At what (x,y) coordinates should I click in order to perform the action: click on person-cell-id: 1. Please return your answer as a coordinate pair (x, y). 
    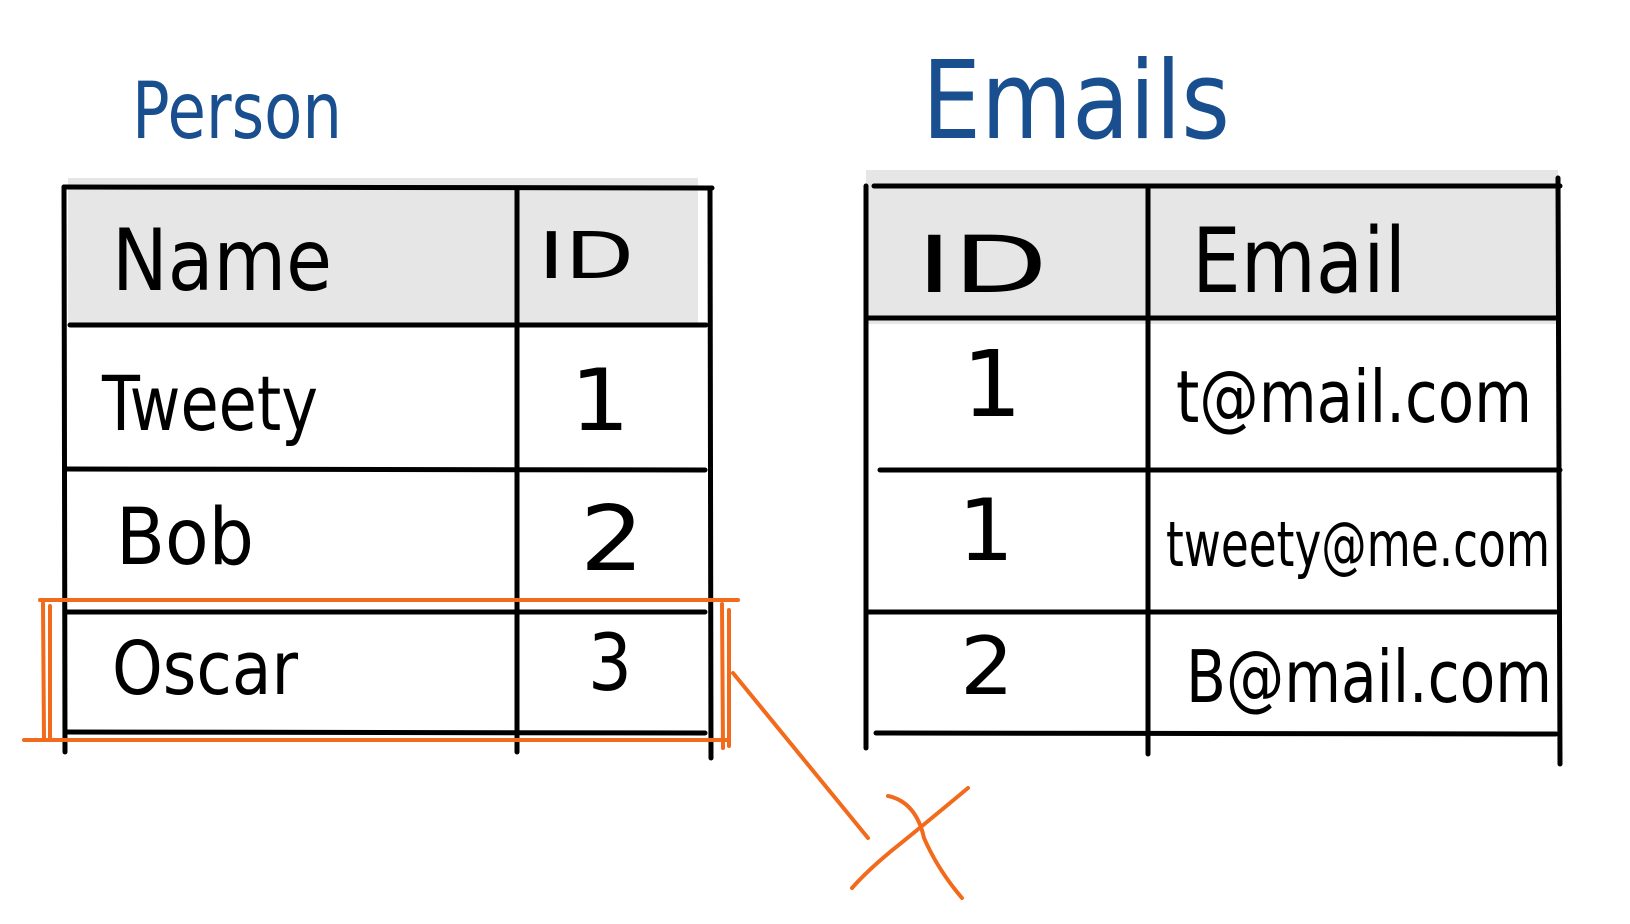
    Looking at the image, I should click on (600, 401).